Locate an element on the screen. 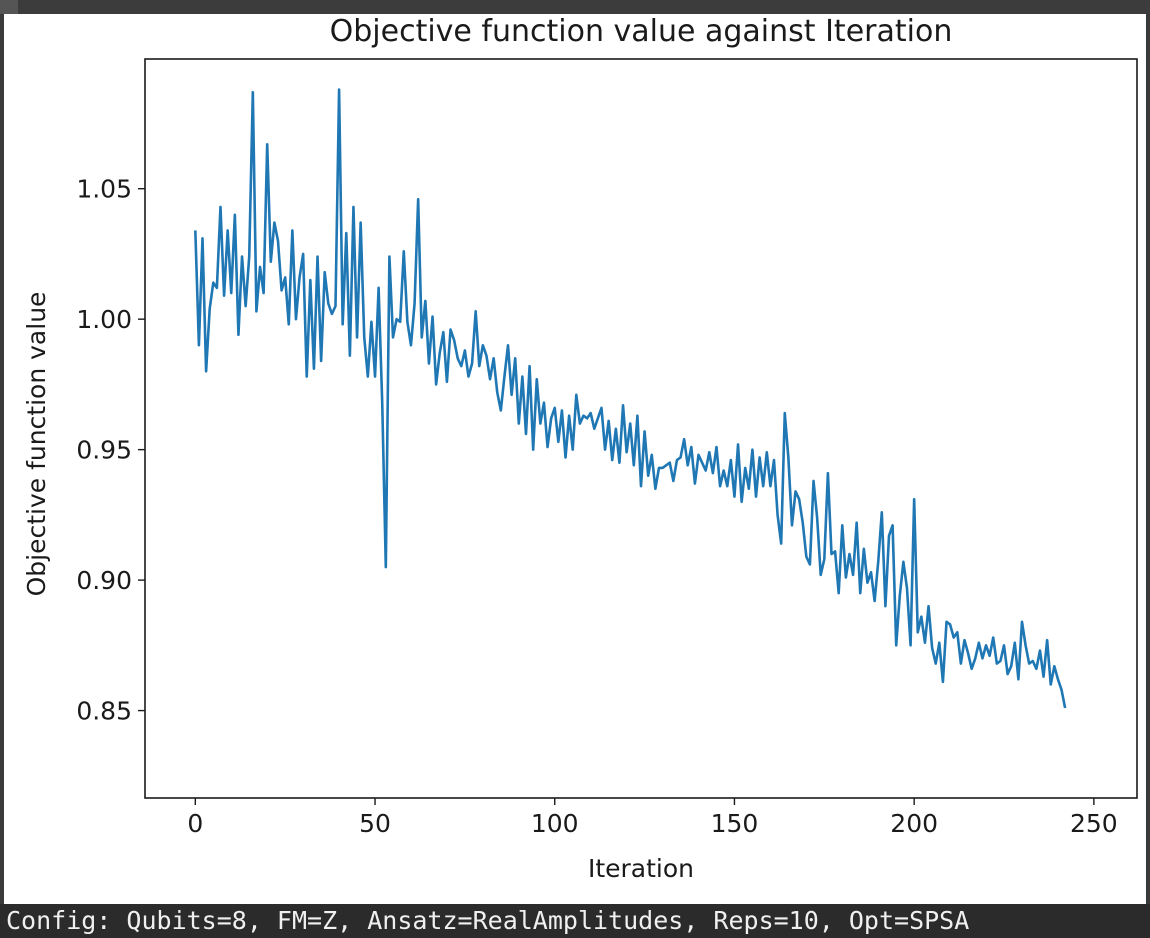 This screenshot has width=1150, height=938. x-tick-label: 200 is located at coordinates (914, 823).